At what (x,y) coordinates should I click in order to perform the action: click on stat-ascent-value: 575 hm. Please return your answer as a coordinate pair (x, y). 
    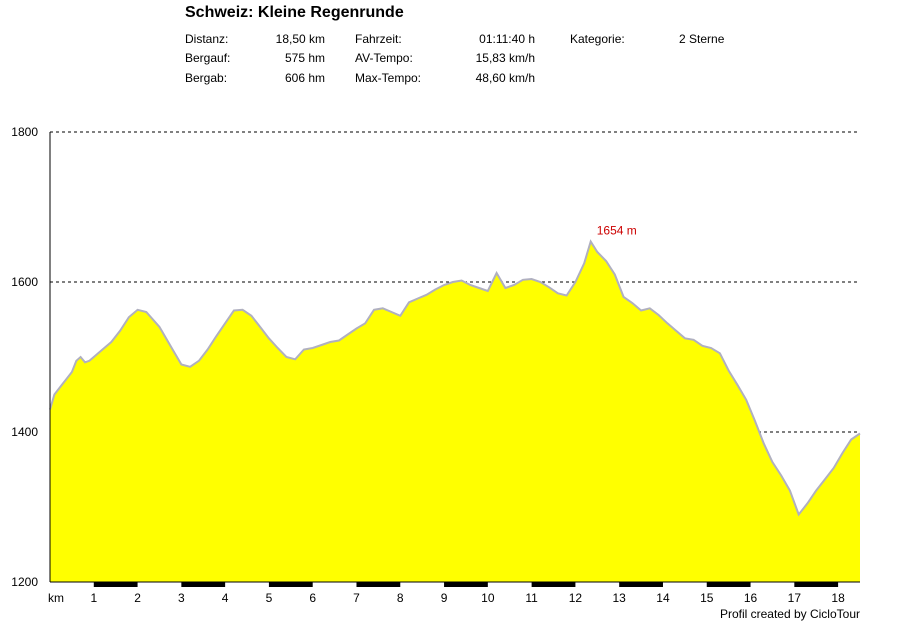
    Looking at the image, I should click on (304, 58).